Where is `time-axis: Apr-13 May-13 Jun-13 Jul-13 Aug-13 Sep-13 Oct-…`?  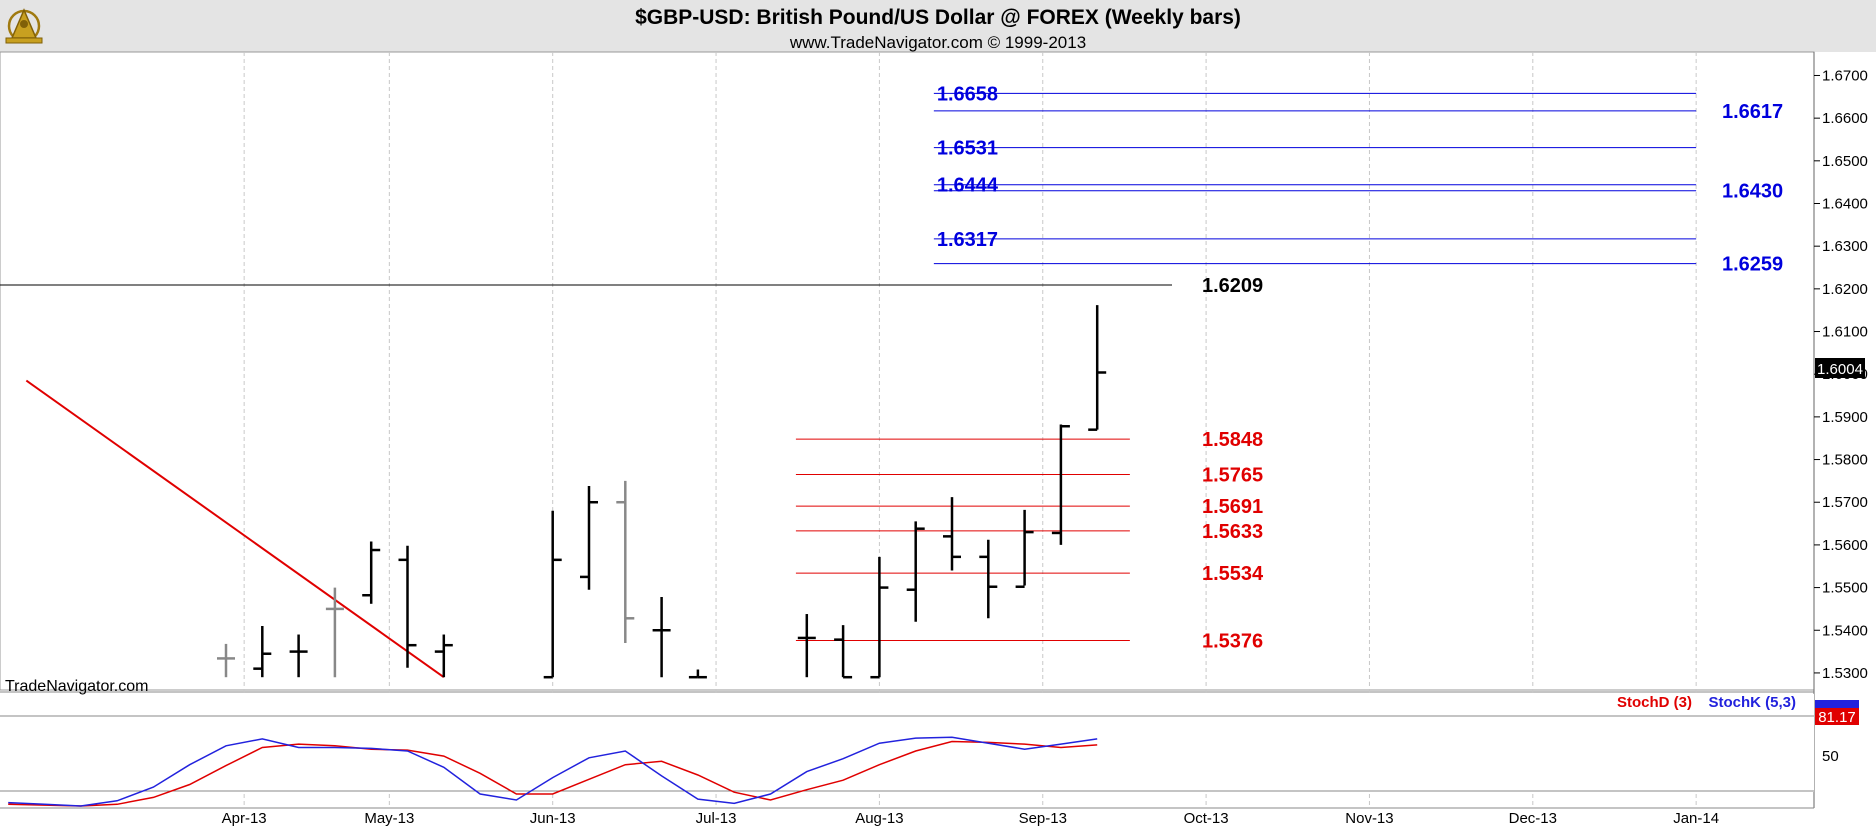
time-axis: Apr-13 May-13 Jun-13 Jul-13 Aug-13 Sep-13 Oct-… is located at coordinates (907, 817).